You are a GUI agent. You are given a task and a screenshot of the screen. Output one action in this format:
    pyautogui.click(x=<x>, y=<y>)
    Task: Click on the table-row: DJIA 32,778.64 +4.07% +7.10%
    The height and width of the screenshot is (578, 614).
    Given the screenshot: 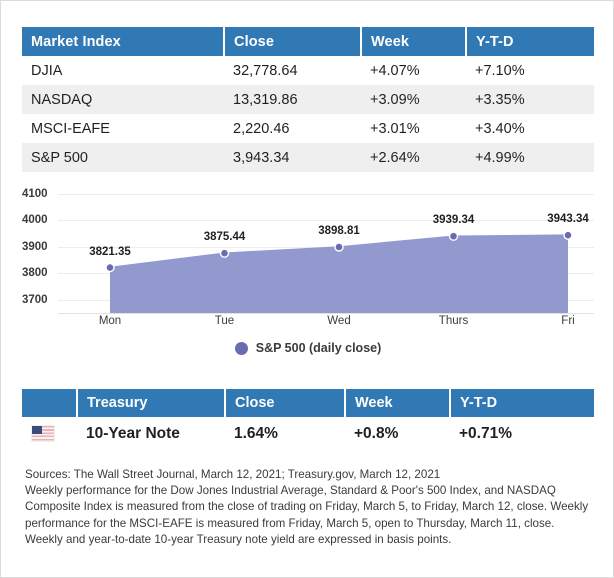 What is the action you would take?
    pyautogui.click(x=308, y=70)
    